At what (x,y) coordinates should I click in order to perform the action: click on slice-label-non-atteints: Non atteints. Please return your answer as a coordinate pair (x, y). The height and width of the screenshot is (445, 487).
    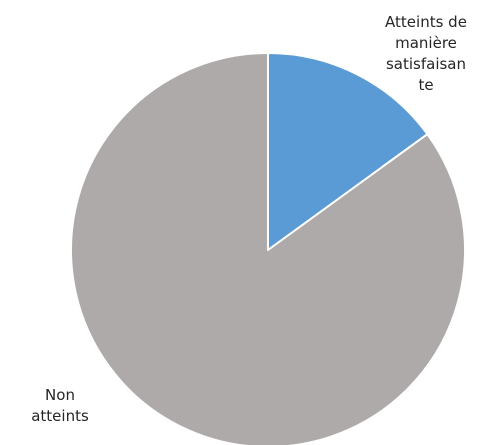
    Looking at the image, I should click on (60, 406).